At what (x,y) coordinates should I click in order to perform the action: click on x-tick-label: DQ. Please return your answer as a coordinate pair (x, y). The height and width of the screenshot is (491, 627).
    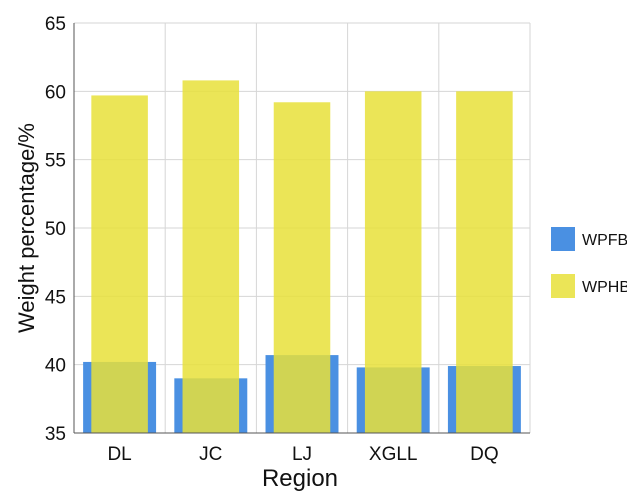
    Looking at the image, I should click on (484, 454).